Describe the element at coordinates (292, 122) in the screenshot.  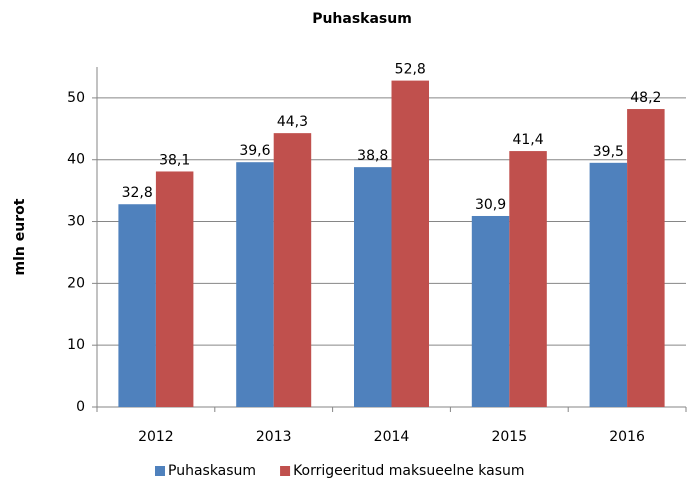
I see `value-label: 44,3` at that location.